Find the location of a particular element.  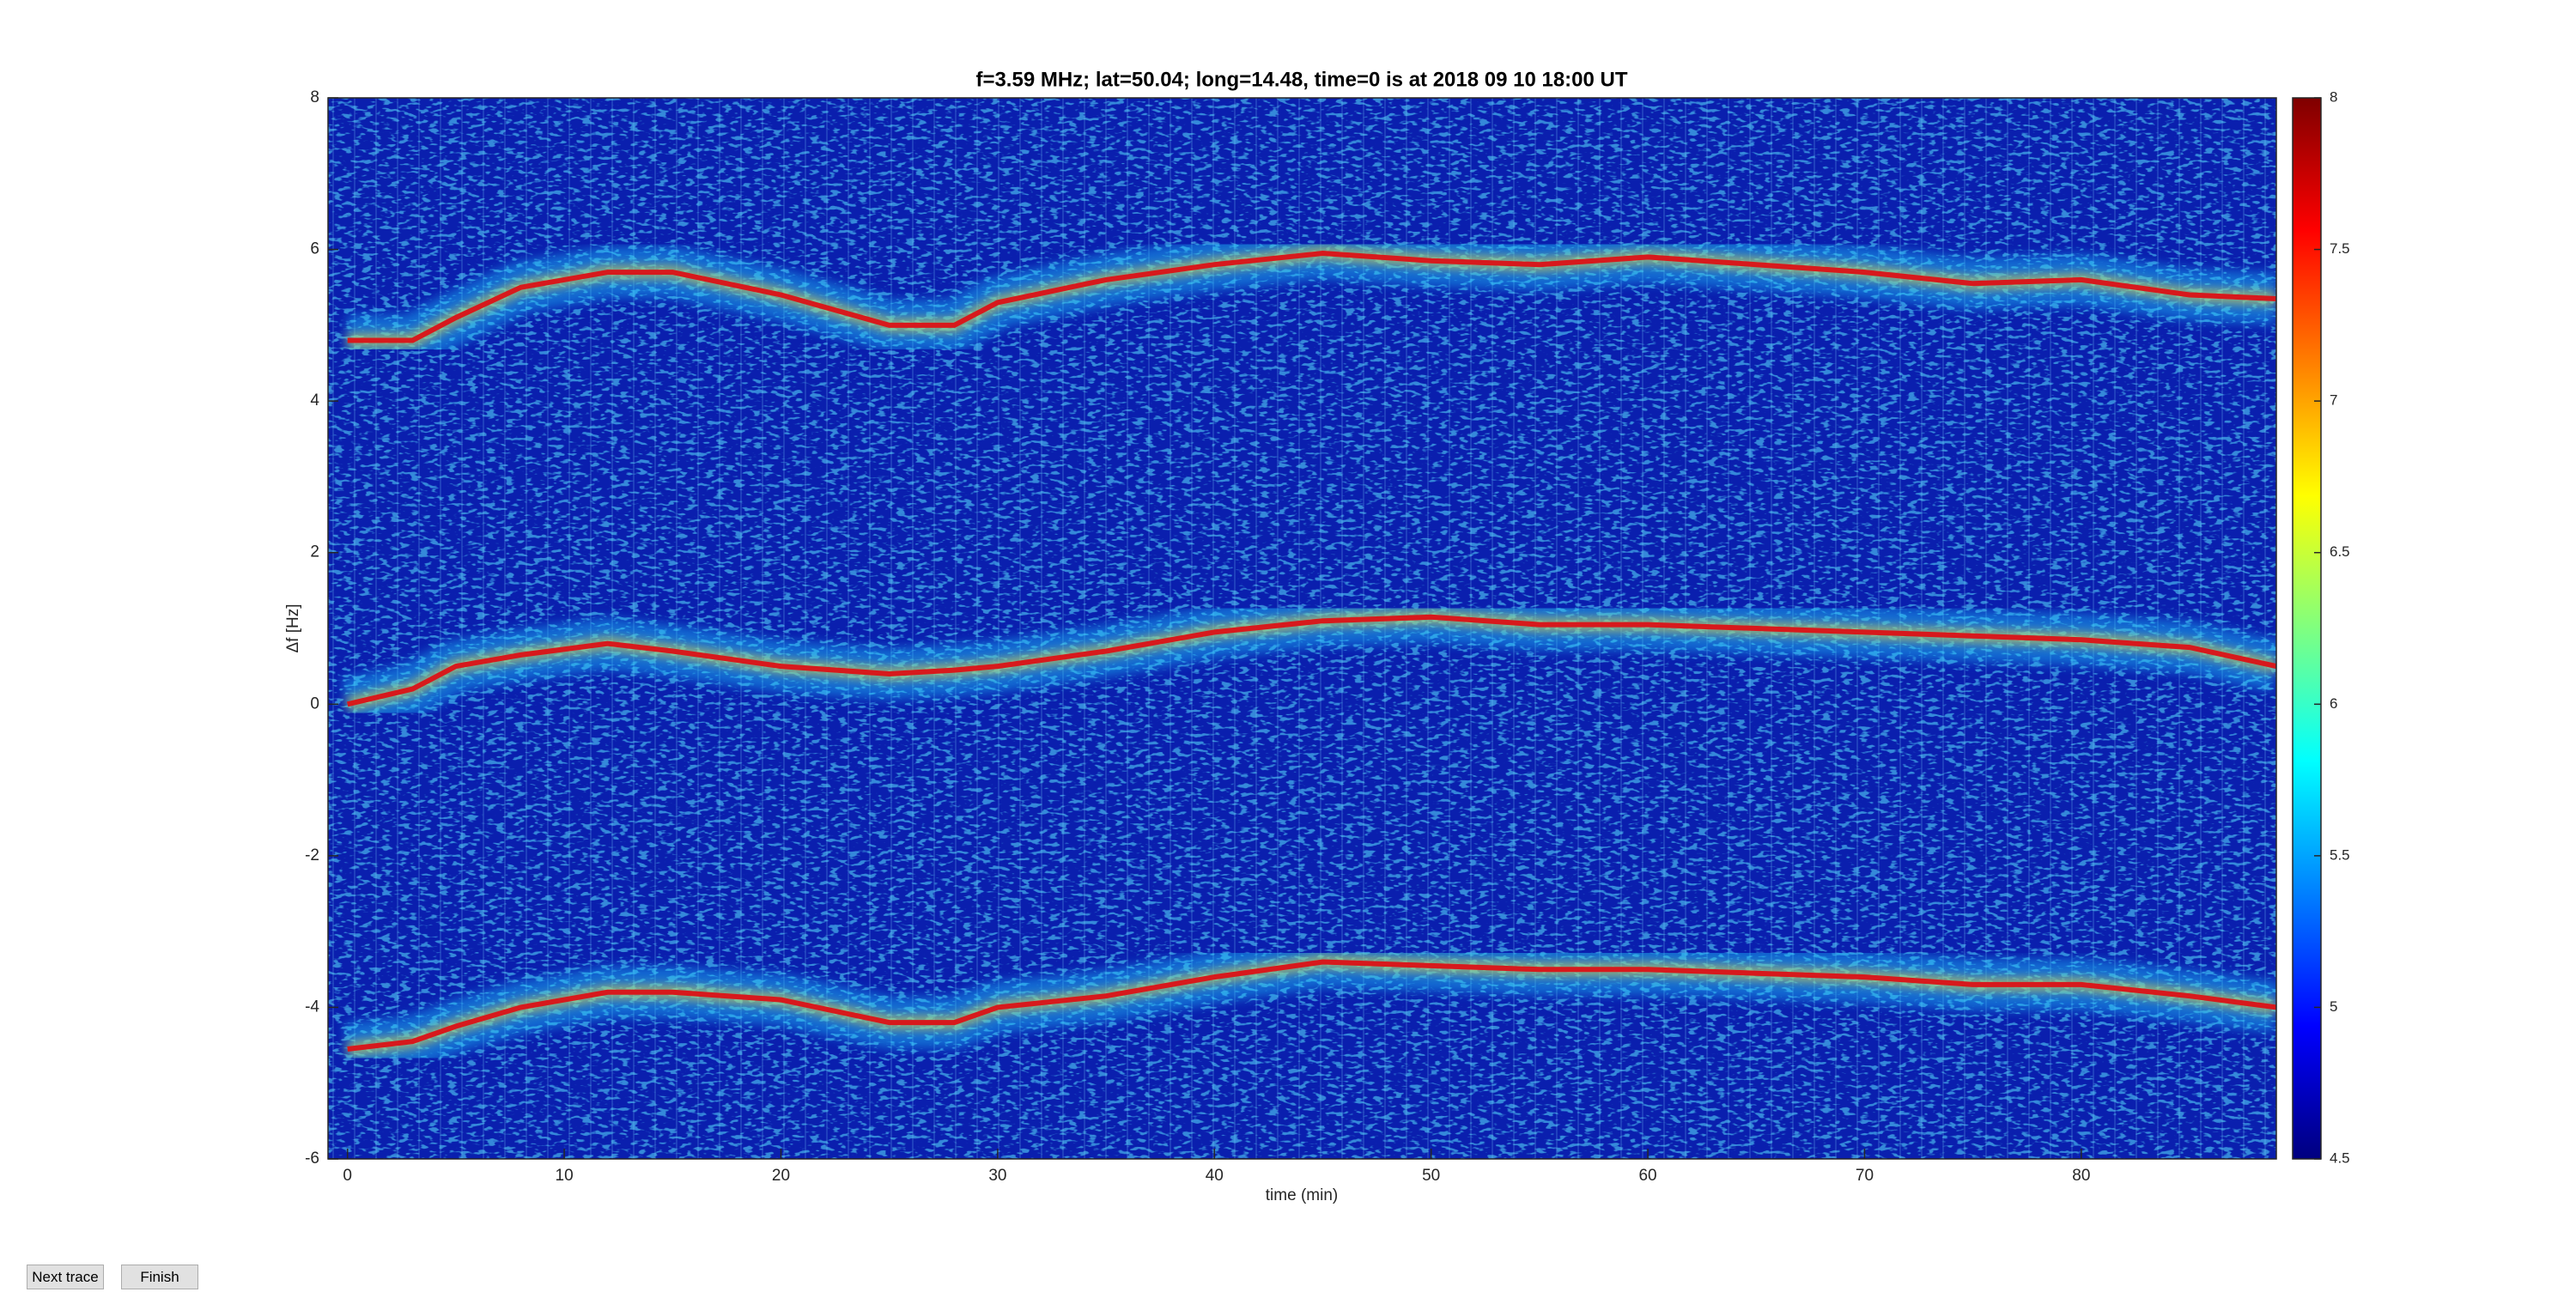

colorbar is located at coordinates (2307, 628).